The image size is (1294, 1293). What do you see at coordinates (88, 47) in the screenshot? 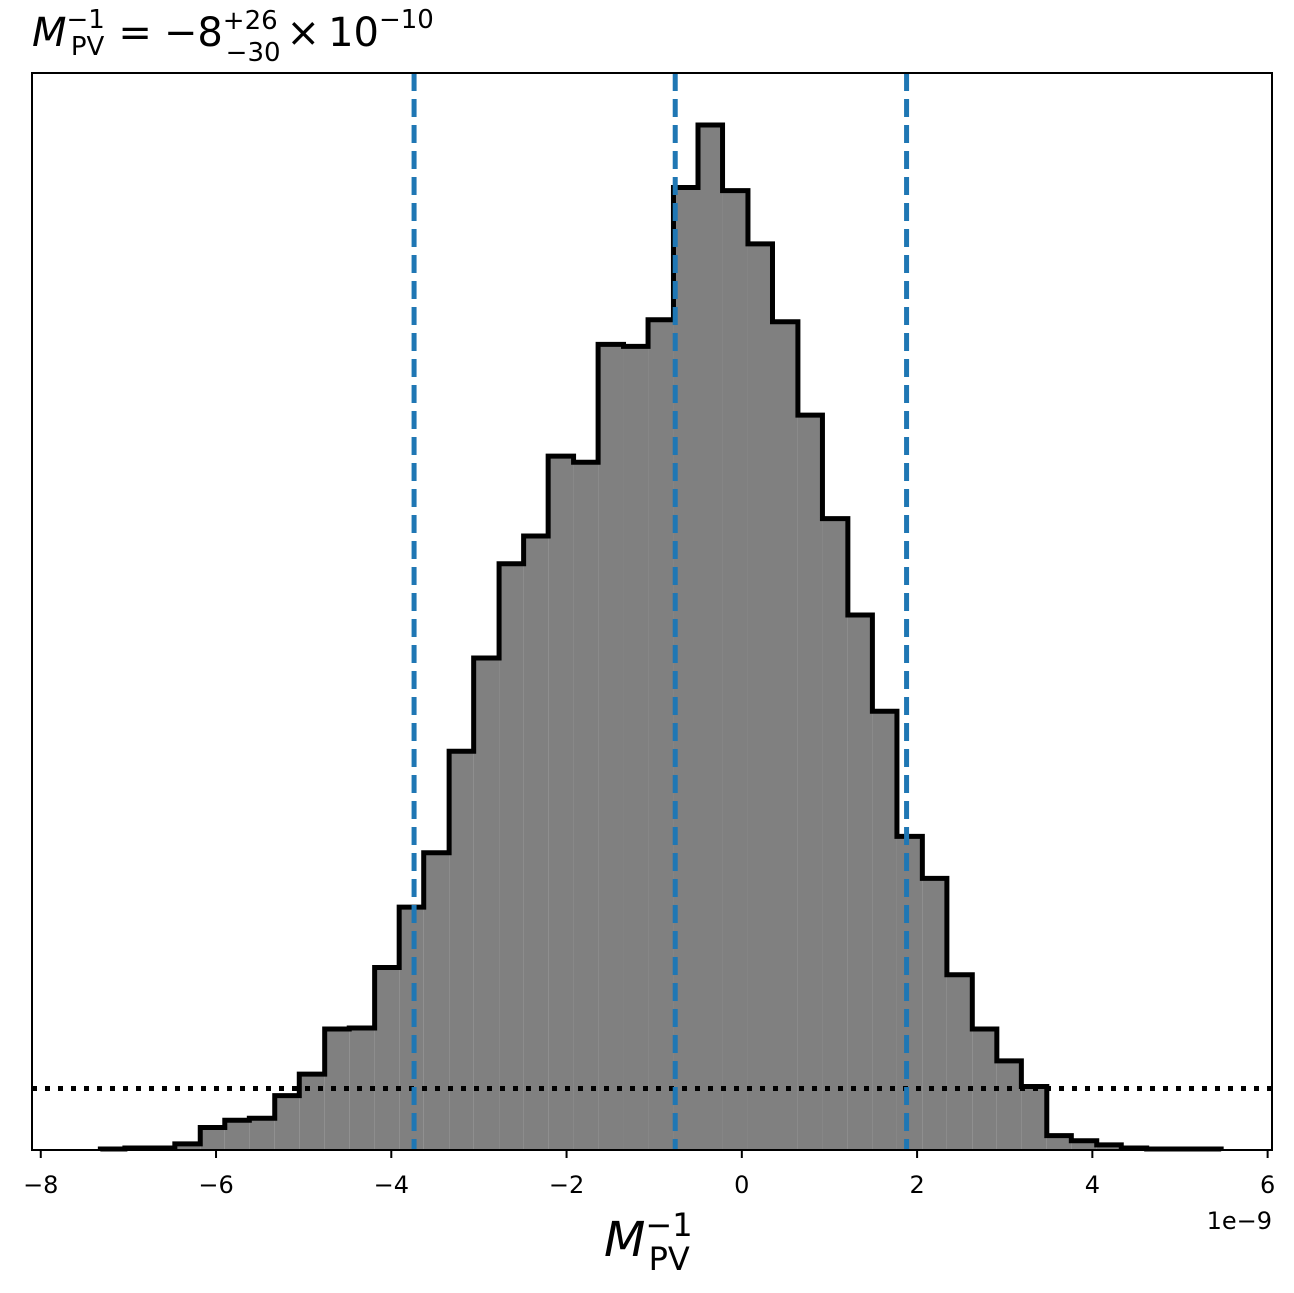
I see `title-base-sub: PV` at bounding box center [88, 47].